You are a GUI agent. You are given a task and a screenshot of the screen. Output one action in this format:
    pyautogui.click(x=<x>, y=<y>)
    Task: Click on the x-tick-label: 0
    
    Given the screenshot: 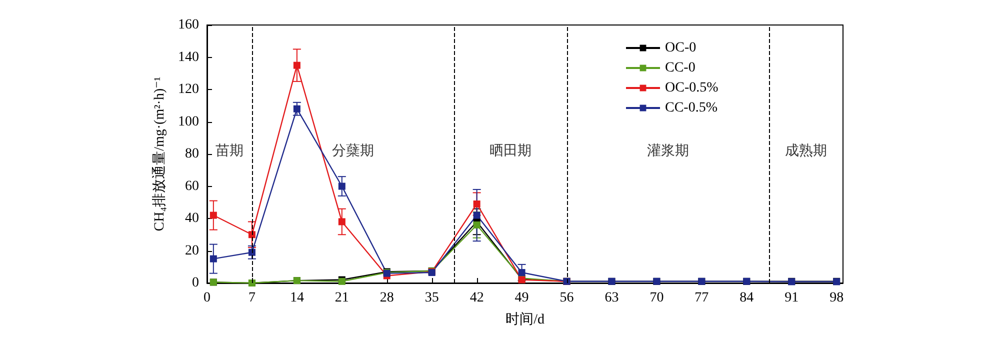 What is the action you would take?
    pyautogui.click(x=207, y=298)
    